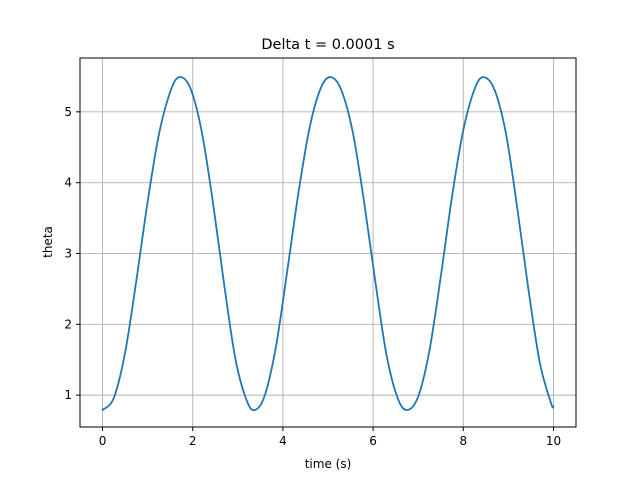 Image resolution: width=640 pixels, height=480 pixels. I want to click on x-tick-label: 8, so click(463, 441).